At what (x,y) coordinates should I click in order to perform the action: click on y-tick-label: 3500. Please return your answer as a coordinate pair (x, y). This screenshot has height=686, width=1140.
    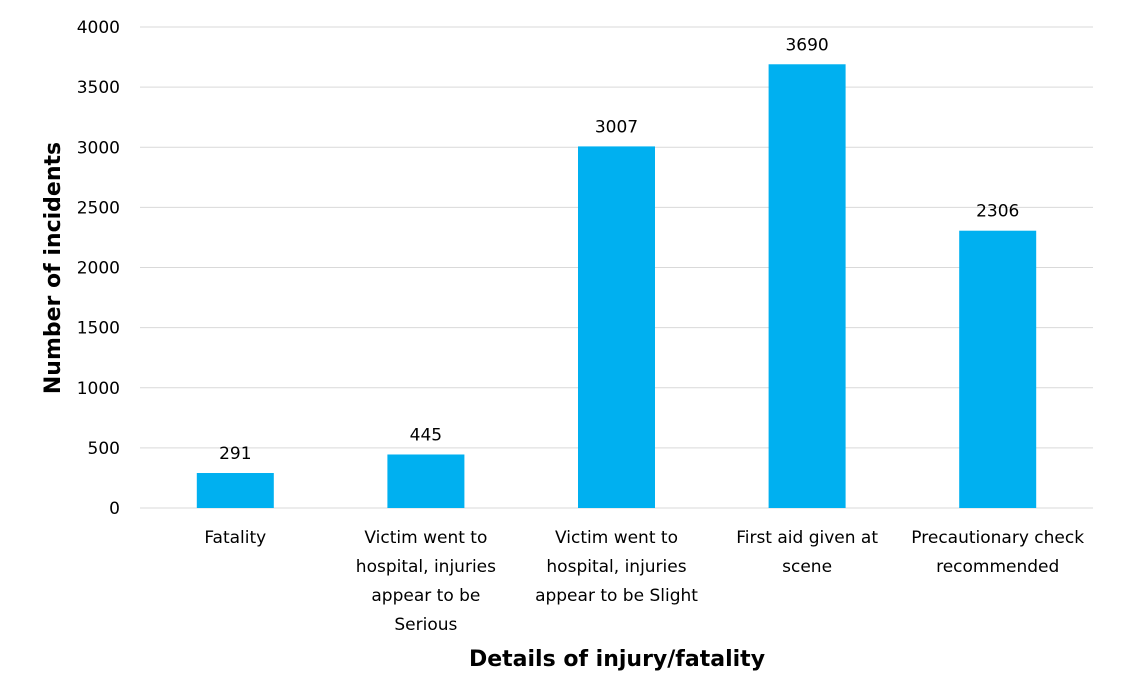
    Looking at the image, I should click on (98, 88).